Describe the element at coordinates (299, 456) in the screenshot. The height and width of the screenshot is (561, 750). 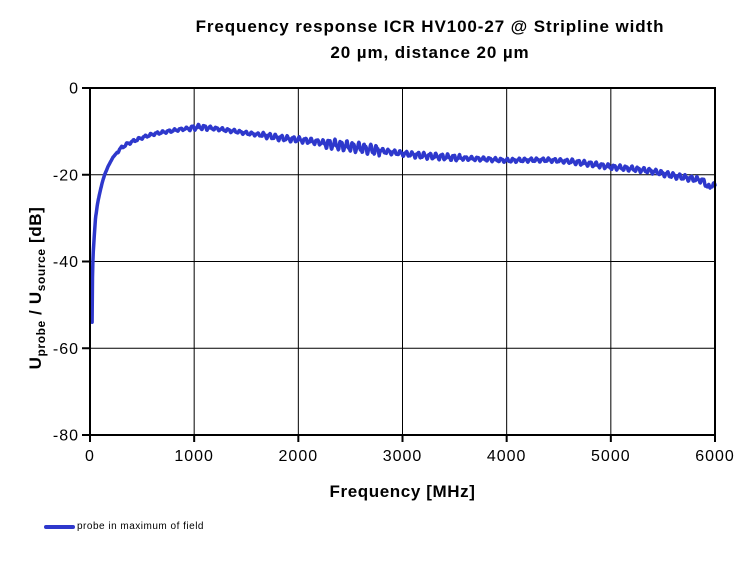
I see `x-tick-label: 2000` at that location.